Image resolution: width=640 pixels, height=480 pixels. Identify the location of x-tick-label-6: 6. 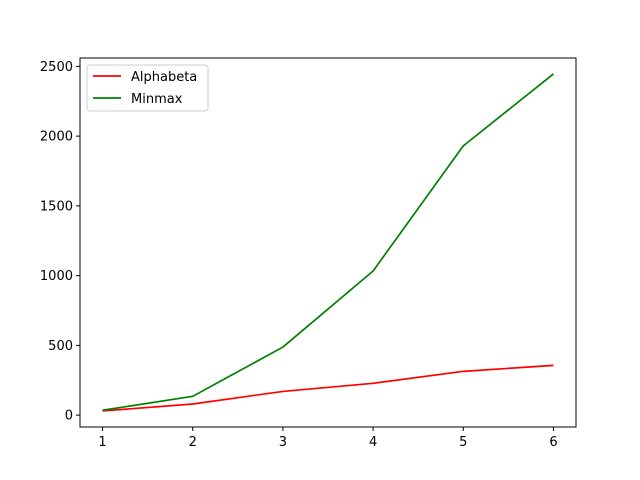
(553, 442).